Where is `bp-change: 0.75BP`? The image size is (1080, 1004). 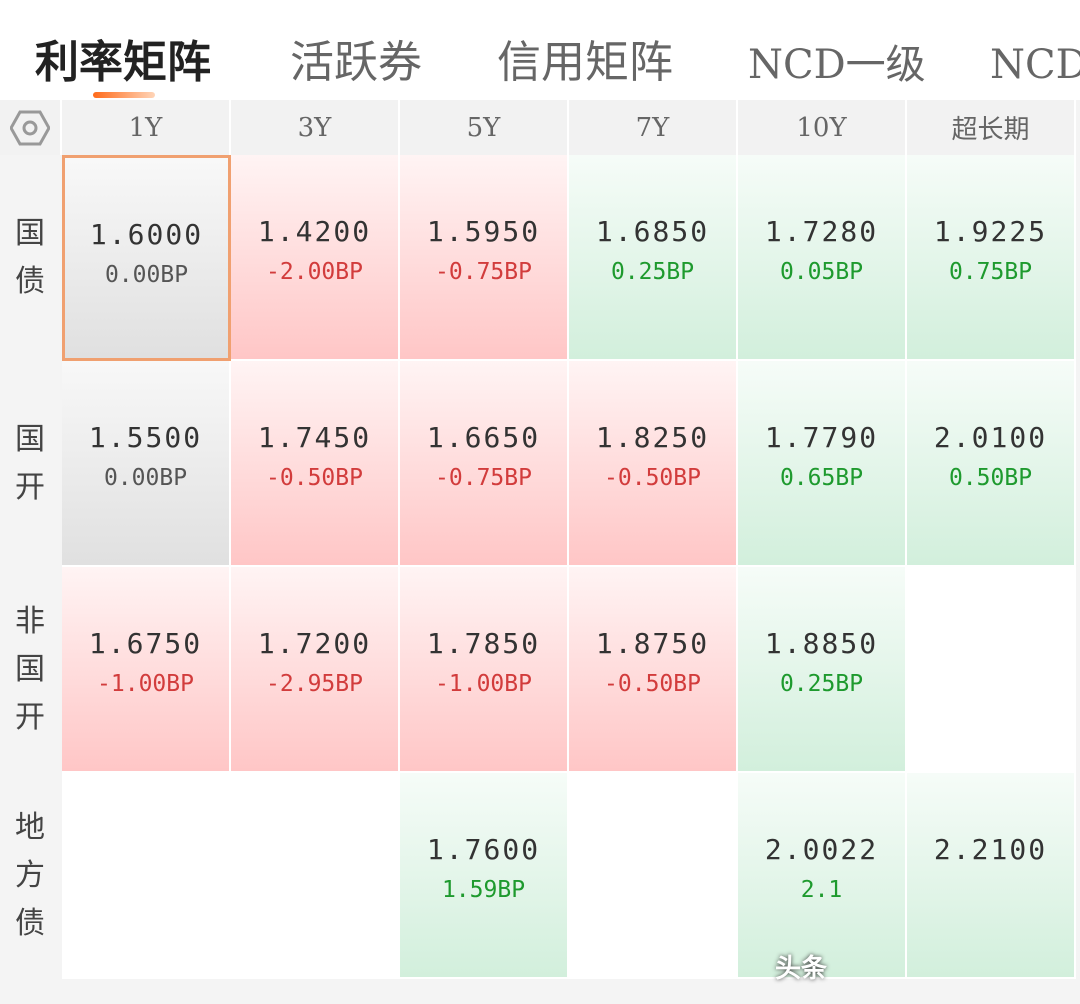
bp-change: 0.75BP is located at coordinates (990, 272).